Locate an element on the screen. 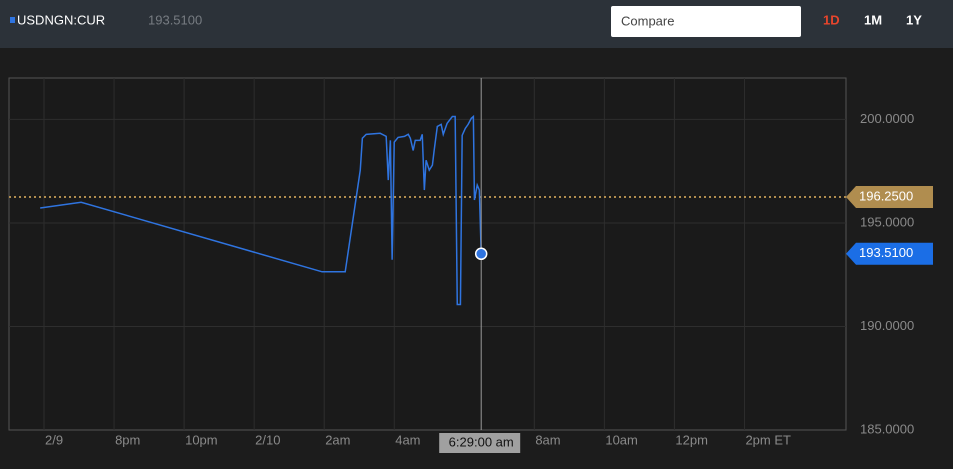  last-point is located at coordinates (481, 254).